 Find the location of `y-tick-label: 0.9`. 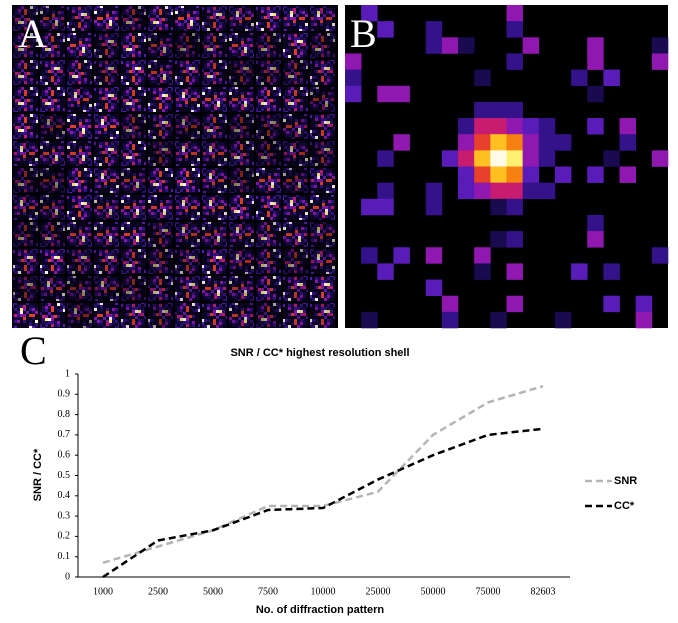

y-tick-label: 0.9 is located at coordinates (64, 394).